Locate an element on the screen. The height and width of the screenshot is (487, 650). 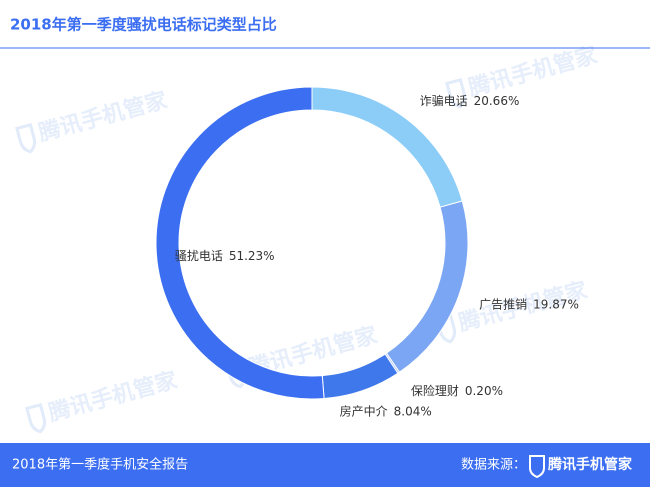
value-label: 51.23% is located at coordinates (252, 255).